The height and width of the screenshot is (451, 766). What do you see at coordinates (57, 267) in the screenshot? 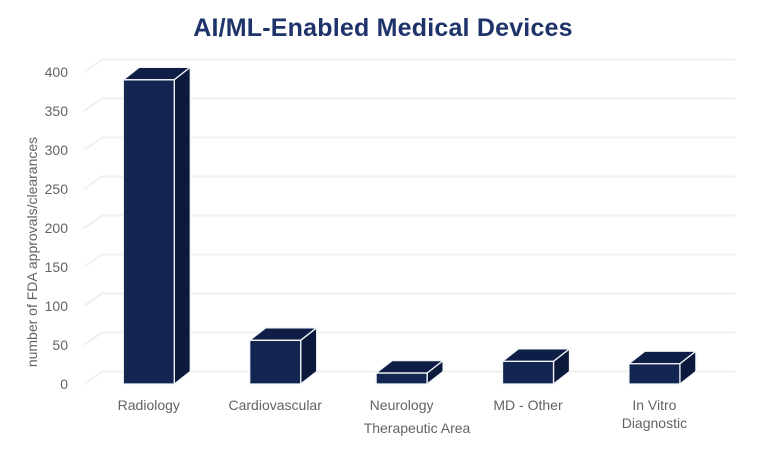
I see `y-tick-label: 150` at bounding box center [57, 267].